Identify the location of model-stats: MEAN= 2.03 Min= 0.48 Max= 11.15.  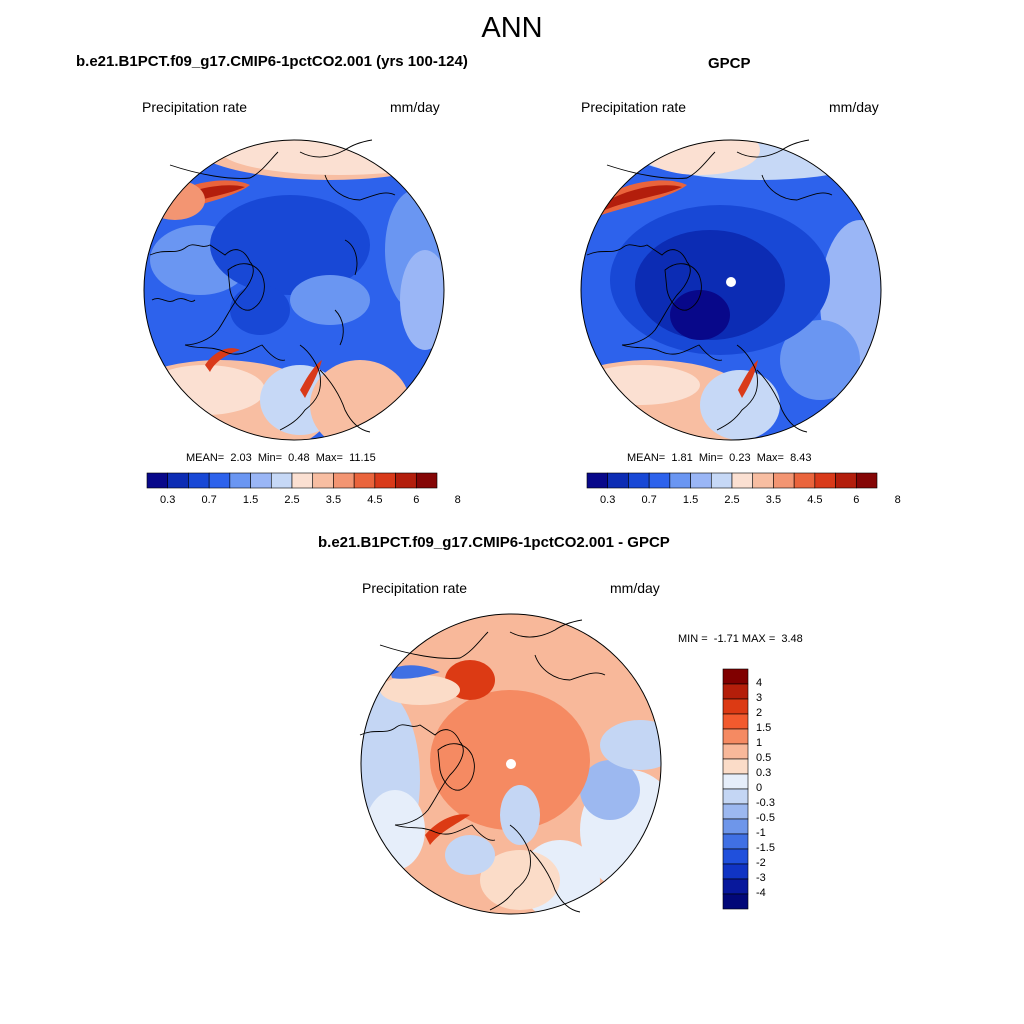
(281, 458).